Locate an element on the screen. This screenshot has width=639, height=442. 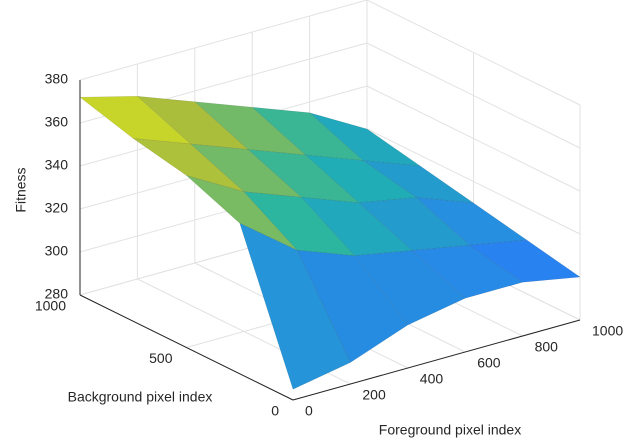
z-axis-label: Fitness is located at coordinates (21, 189).